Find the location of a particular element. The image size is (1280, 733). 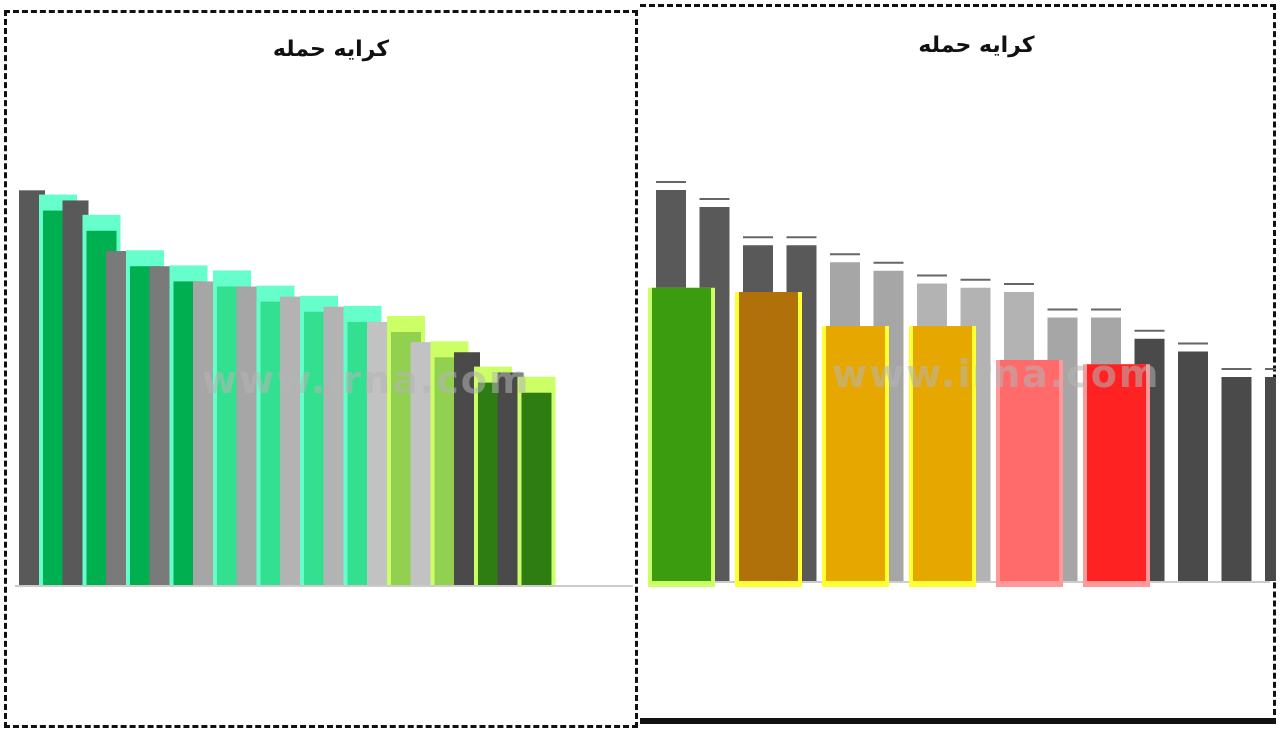

chart-title-right: کرایه حمله is located at coordinates (976, 45).